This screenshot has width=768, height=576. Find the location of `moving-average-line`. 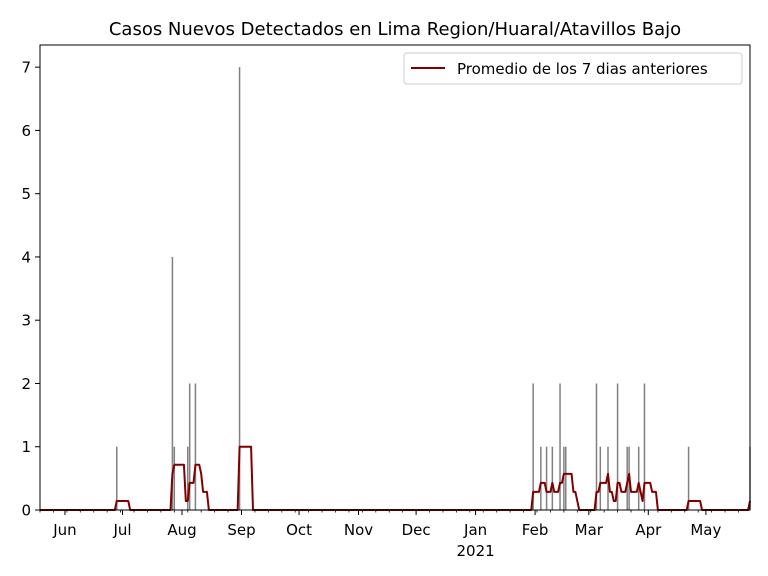

moving-average-line is located at coordinates (395, 478).